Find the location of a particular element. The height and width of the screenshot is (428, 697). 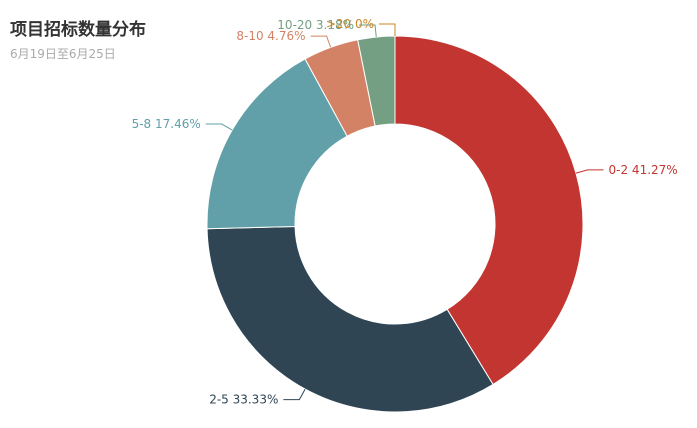

chart-title: 项目招标数量分布 is located at coordinates (78, 30).